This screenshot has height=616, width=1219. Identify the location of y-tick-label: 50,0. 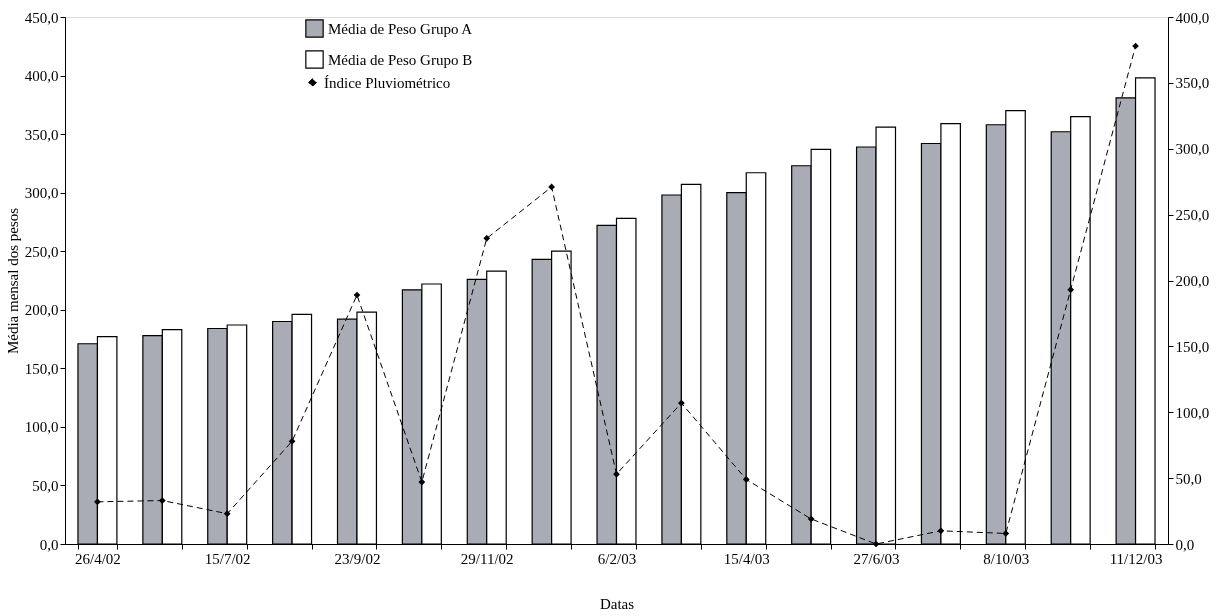
(45, 485).